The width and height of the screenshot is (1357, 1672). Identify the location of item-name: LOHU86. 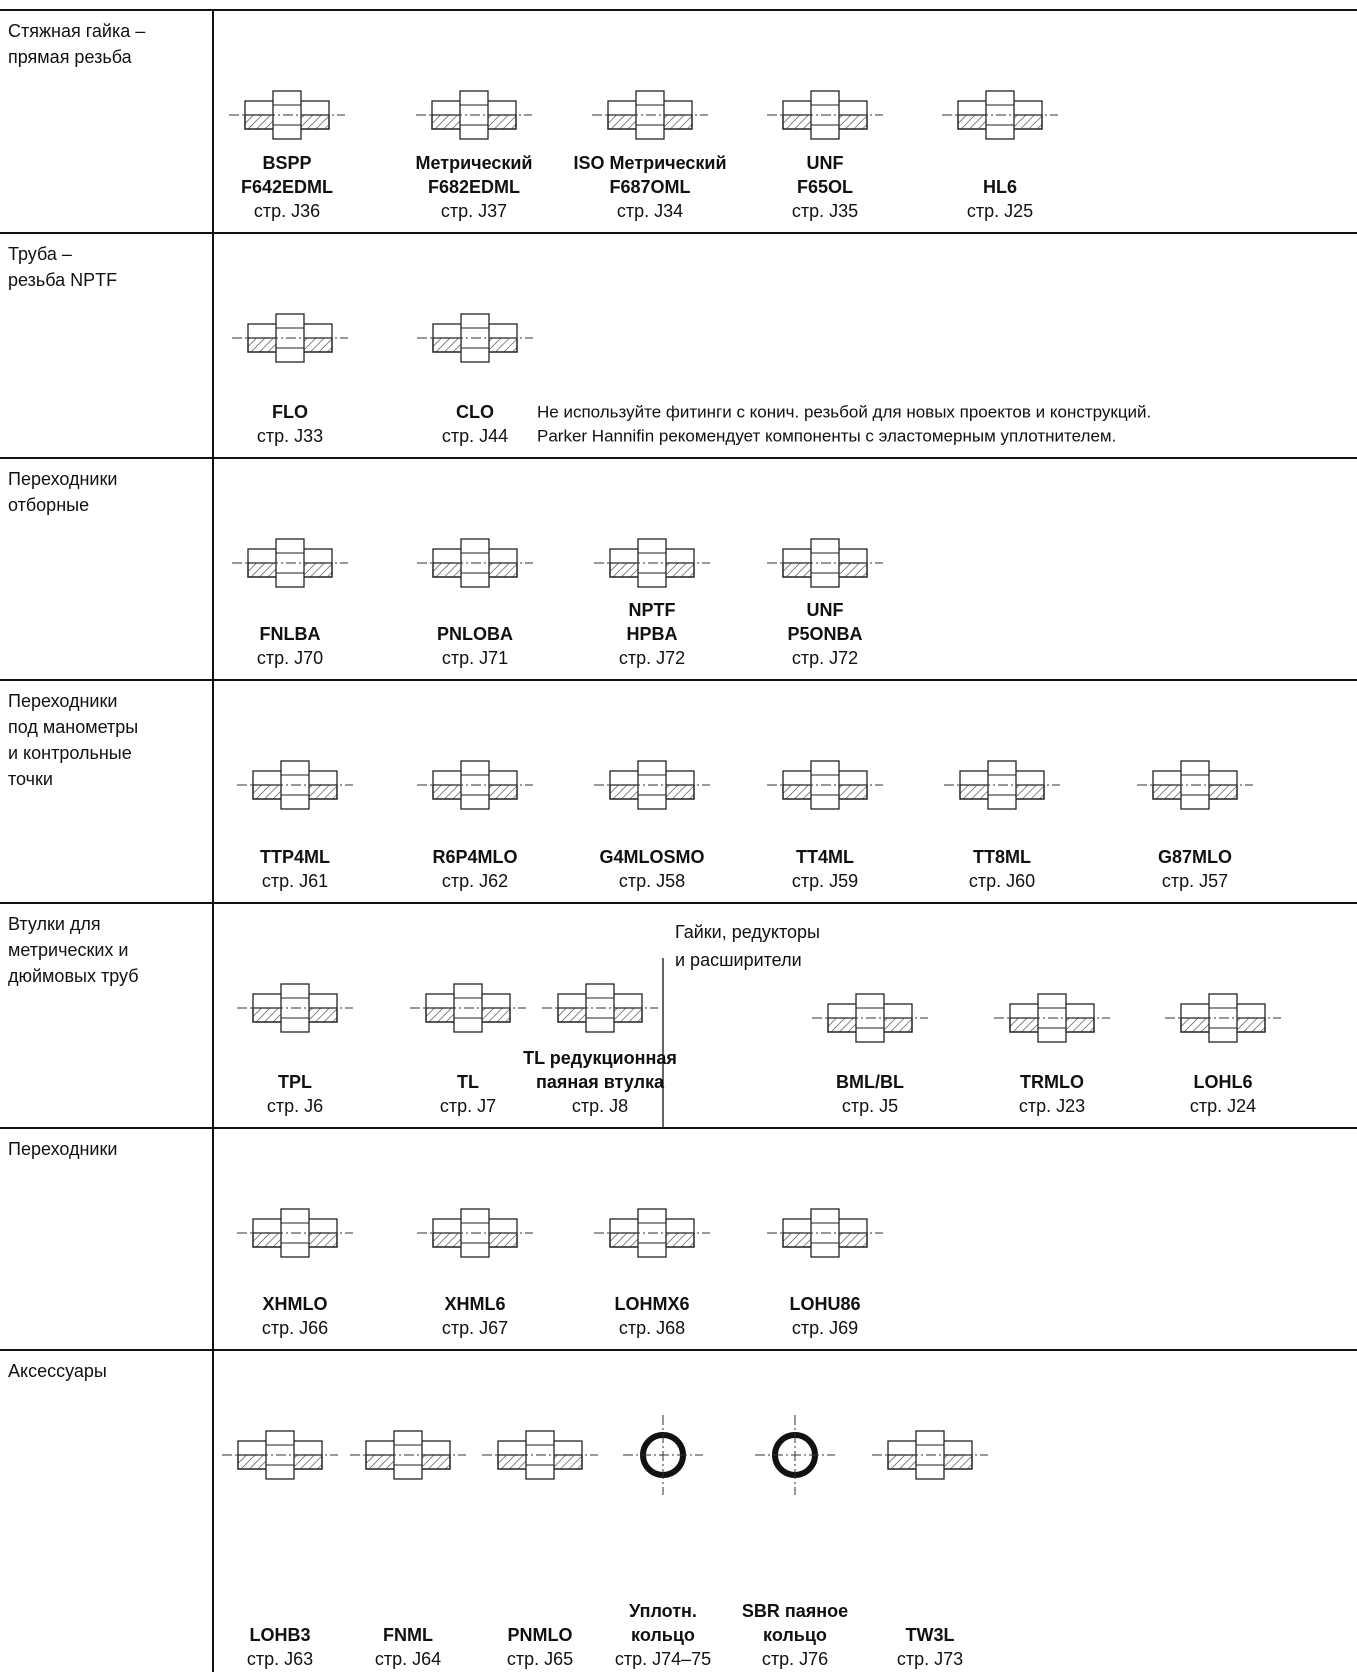
(824, 1304).